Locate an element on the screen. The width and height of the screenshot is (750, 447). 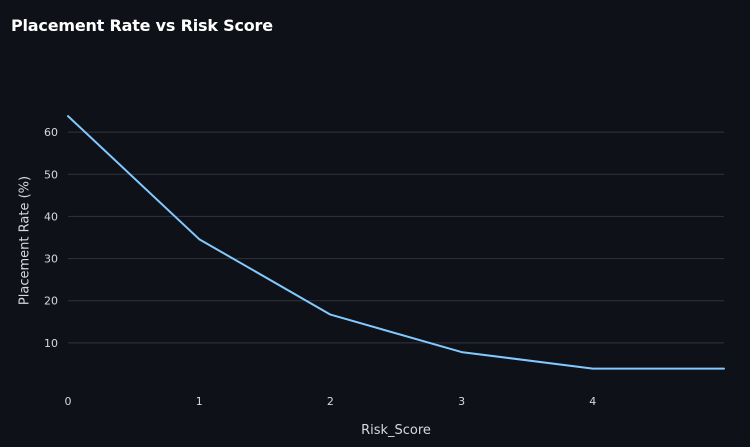
x-tick-labels: 0 1 2 3 4 is located at coordinates (331, 401).